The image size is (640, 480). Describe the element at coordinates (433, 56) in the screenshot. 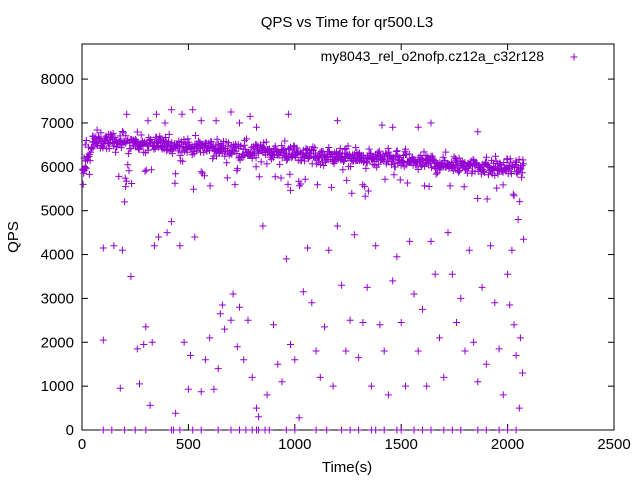

I see `legend-label: my8043_rel_o2nofp.cz12a_c32r128` at that location.